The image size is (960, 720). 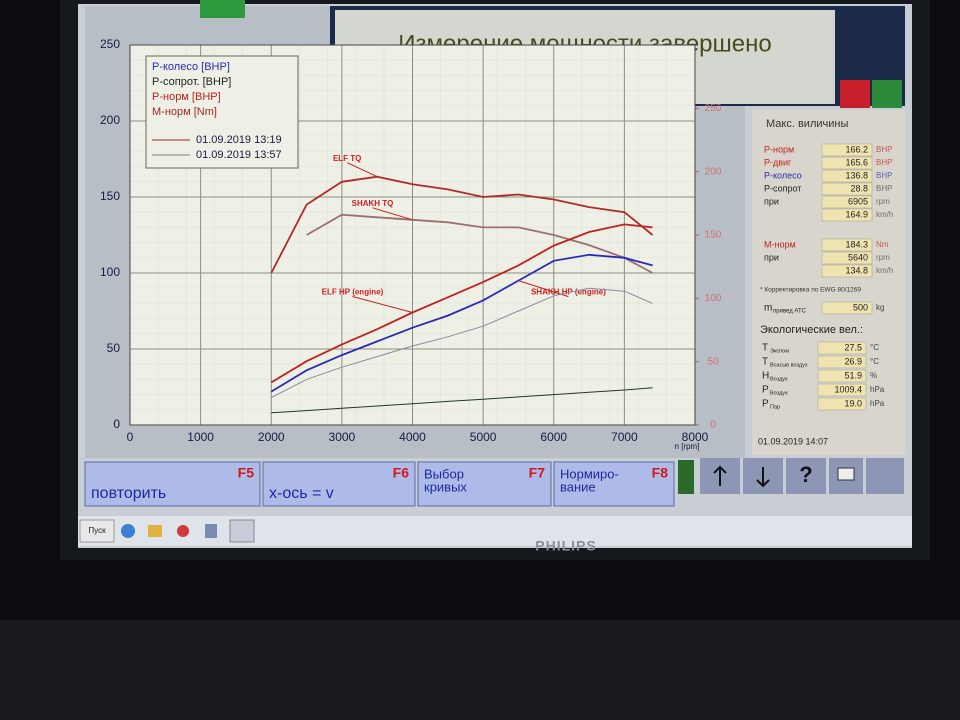 What do you see at coordinates (860, 307) in the screenshot?
I see `mass-value: 500` at bounding box center [860, 307].